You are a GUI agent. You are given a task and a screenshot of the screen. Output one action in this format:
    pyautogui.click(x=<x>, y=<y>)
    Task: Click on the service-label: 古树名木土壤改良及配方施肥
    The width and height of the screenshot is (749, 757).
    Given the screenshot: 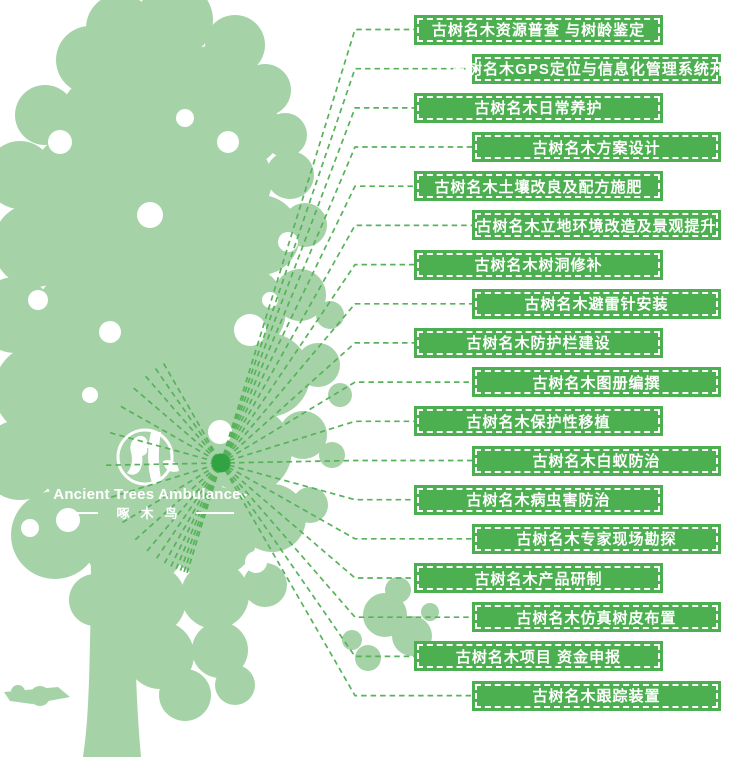 What is the action you would take?
    pyautogui.click(x=538, y=187)
    